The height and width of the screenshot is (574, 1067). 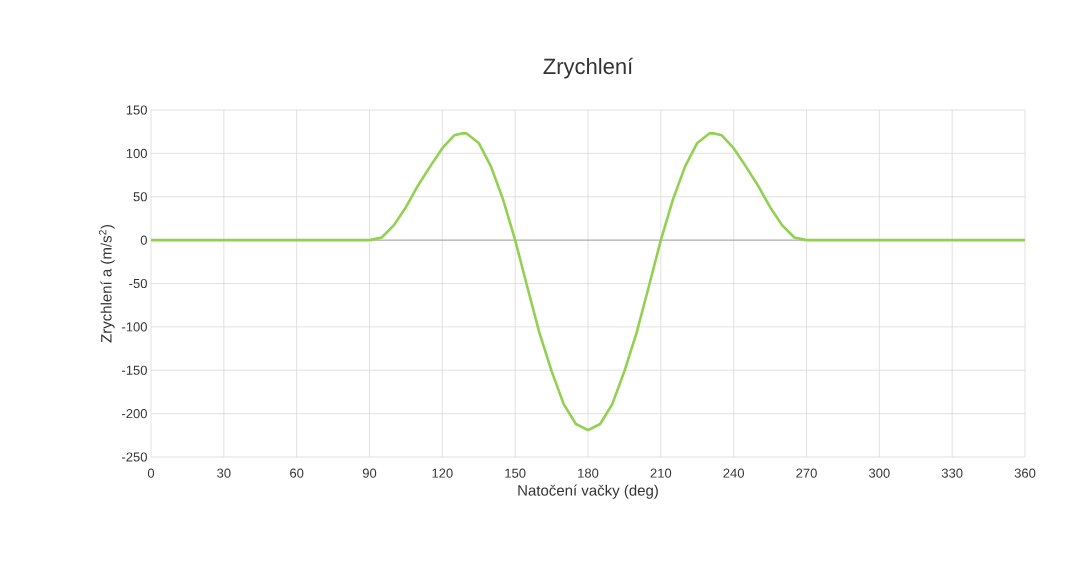 I want to click on y-tick-label: -50, so click(x=138, y=283).